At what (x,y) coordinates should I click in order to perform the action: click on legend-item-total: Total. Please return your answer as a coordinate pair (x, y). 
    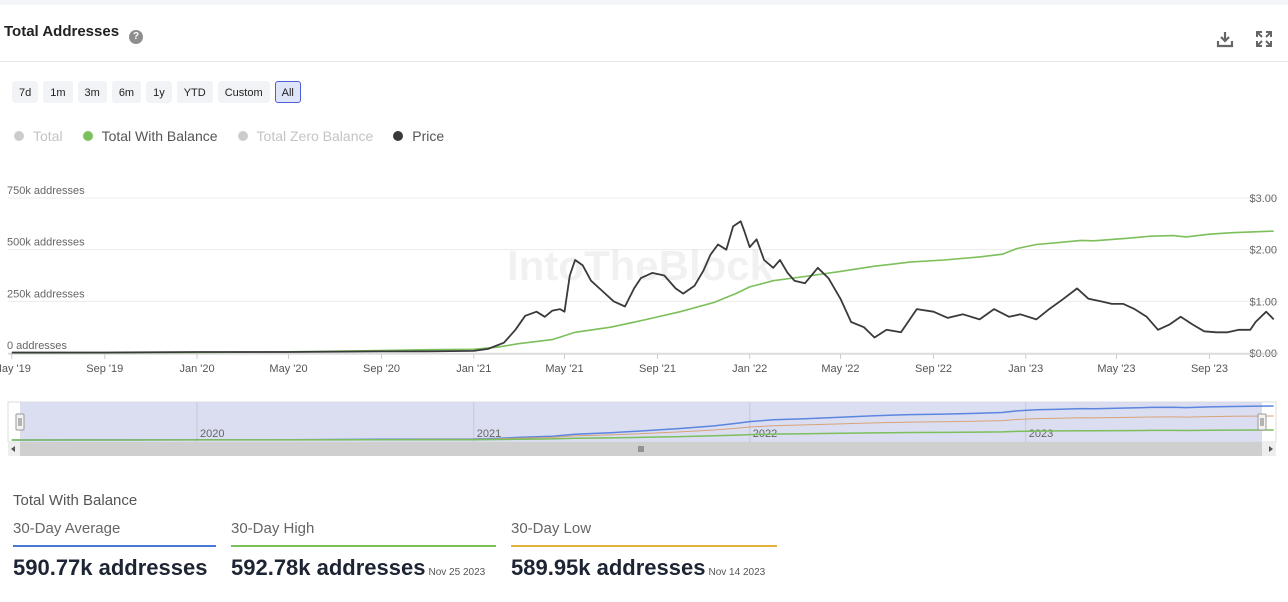
    Looking at the image, I should click on (38, 136).